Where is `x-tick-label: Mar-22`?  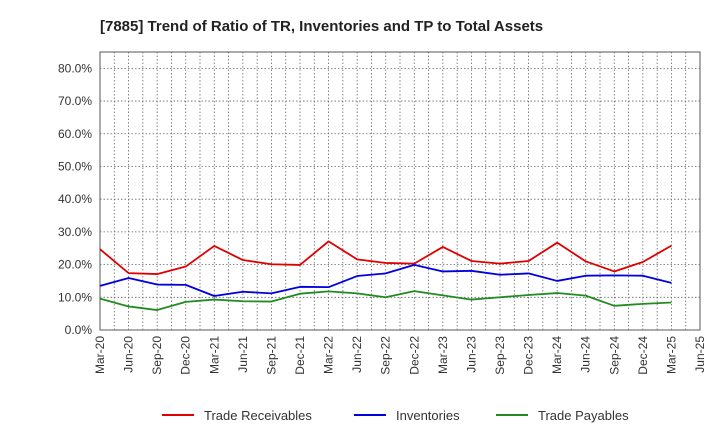
x-tick-label: Mar-22 is located at coordinates (329, 355).